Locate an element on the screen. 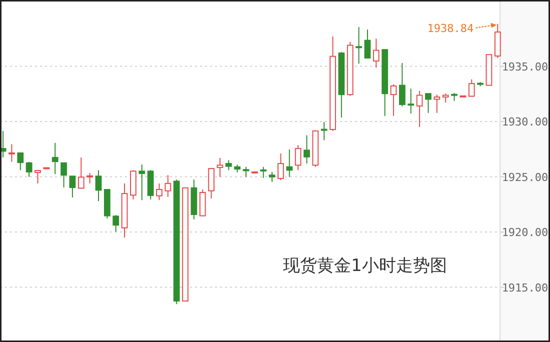 The image size is (550, 342). annotation: 1938.84 is located at coordinates (450, 28).